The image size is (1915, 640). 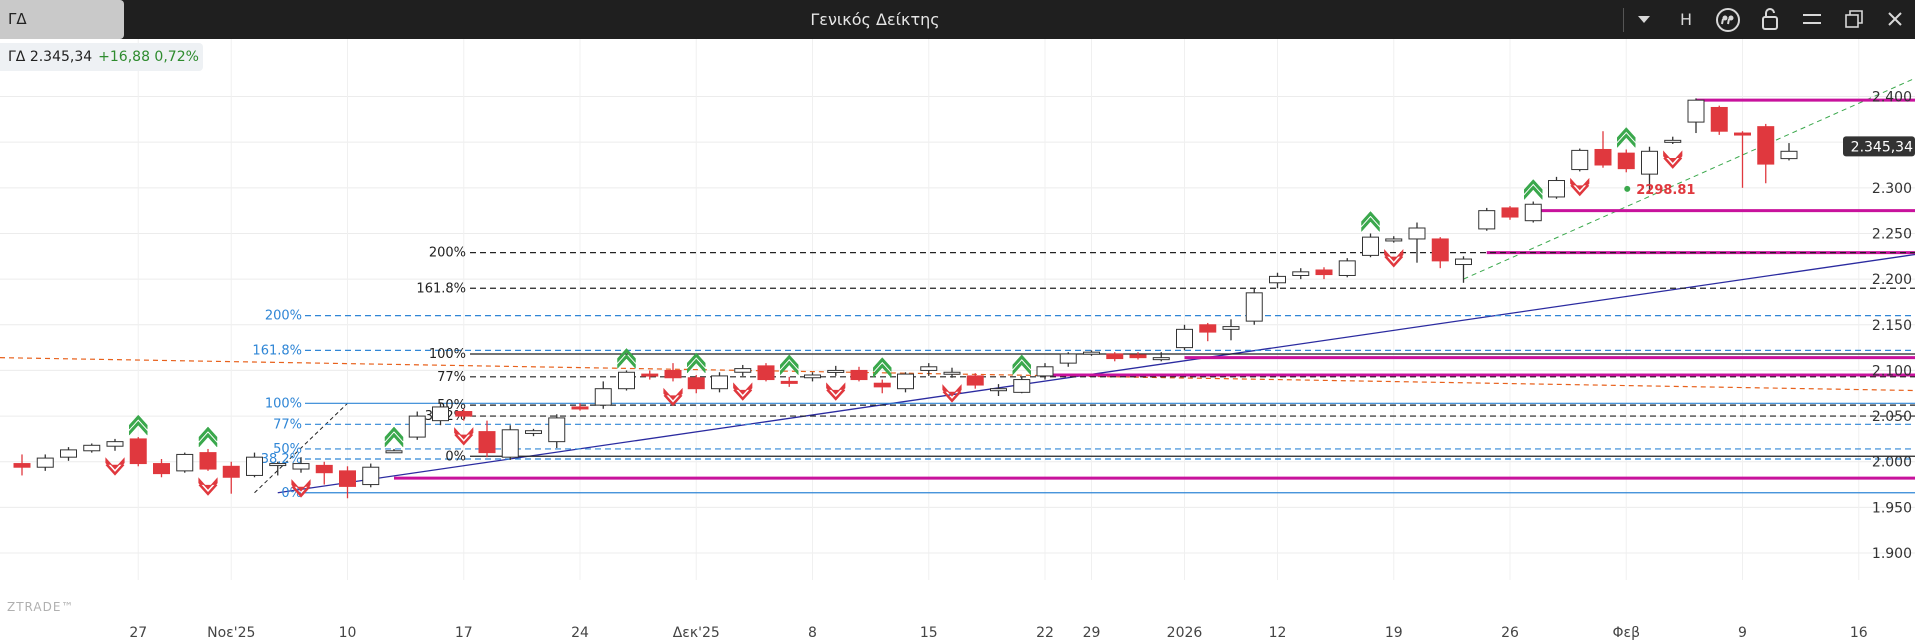 What do you see at coordinates (1510, 632) in the screenshot?
I see `time-tick-label: 26` at bounding box center [1510, 632].